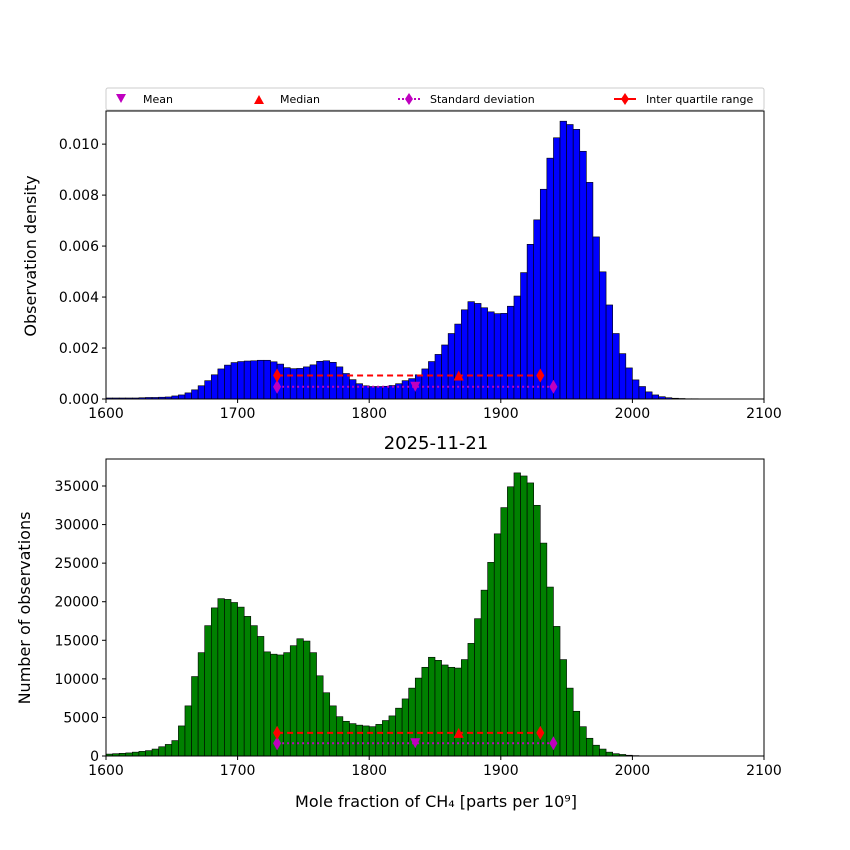 Image resolution: width=850 pixels, height=850 pixels. I want to click on x-tick-label: 1800, so click(369, 414).